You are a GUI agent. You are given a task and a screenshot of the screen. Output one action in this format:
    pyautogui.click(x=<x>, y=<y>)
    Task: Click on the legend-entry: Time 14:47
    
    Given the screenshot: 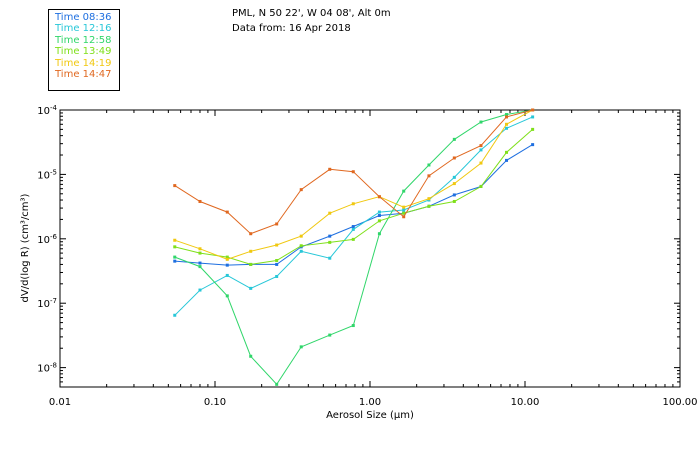 What is the action you would take?
    pyautogui.click(x=83, y=74)
    